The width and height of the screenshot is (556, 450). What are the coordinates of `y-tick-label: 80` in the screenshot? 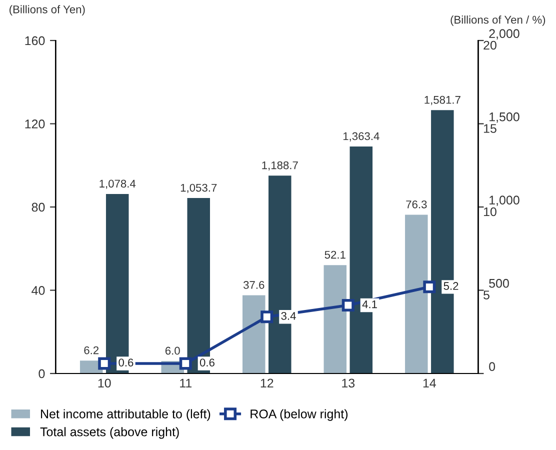 It's located at (38, 207).